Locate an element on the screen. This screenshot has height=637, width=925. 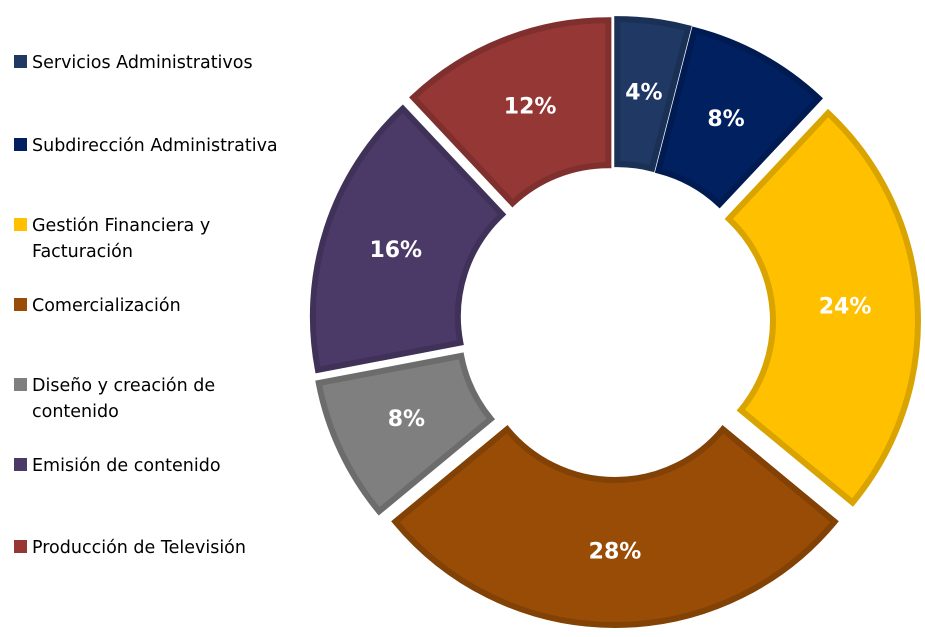
legend-item: Servicios Administrativos is located at coordinates (154, 63).